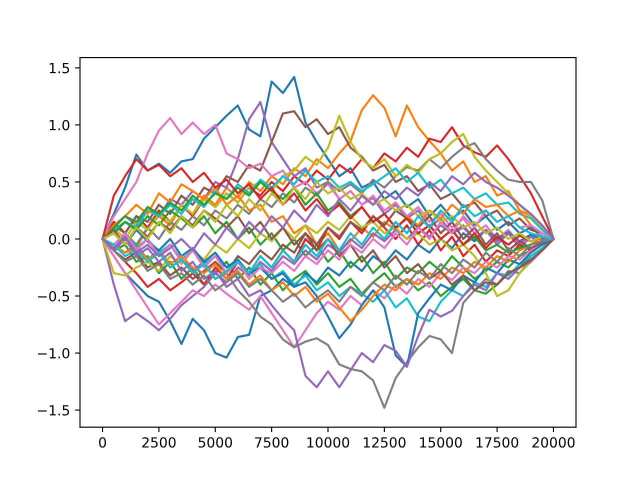 This screenshot has height=480, width=640. What do you see at coordinates (328, 442) in the screenshot?
I see `x-tick-label: 10000` at bounding box center [328, 442].